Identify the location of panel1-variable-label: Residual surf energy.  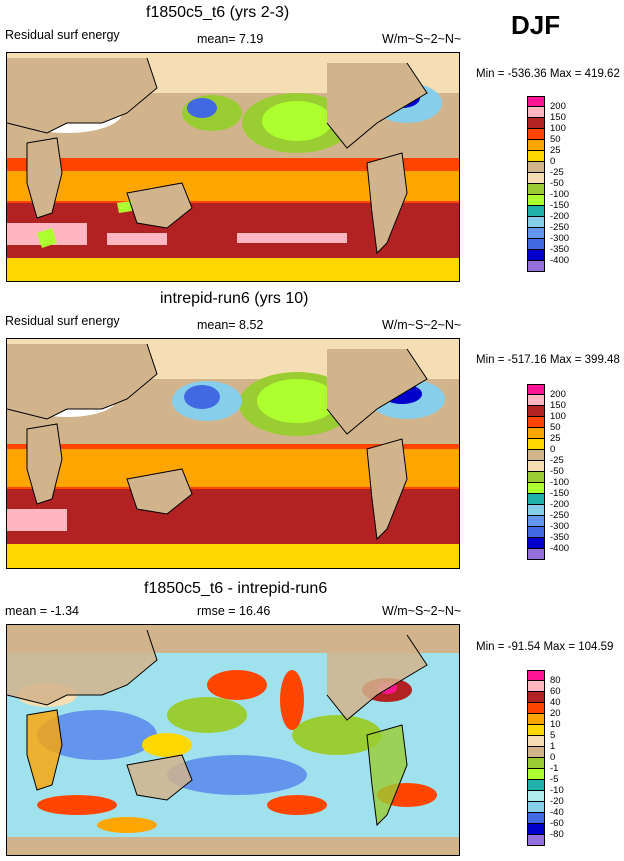
(62, 35).